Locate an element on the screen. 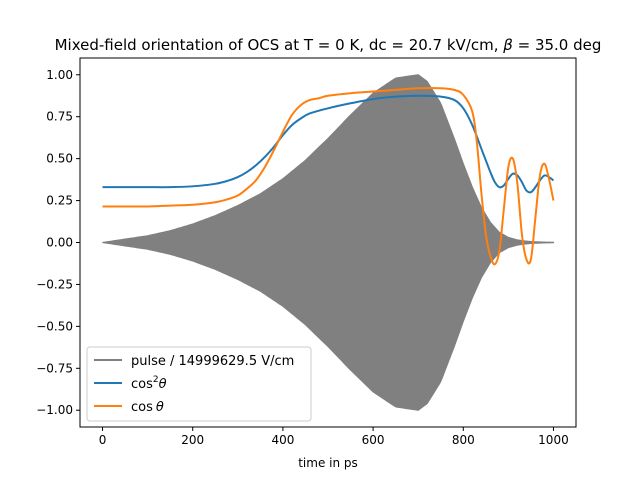 The height and width of the screenshot is (480, 640). legend-label-cos: cos θ is located at coordinates (147, 407).